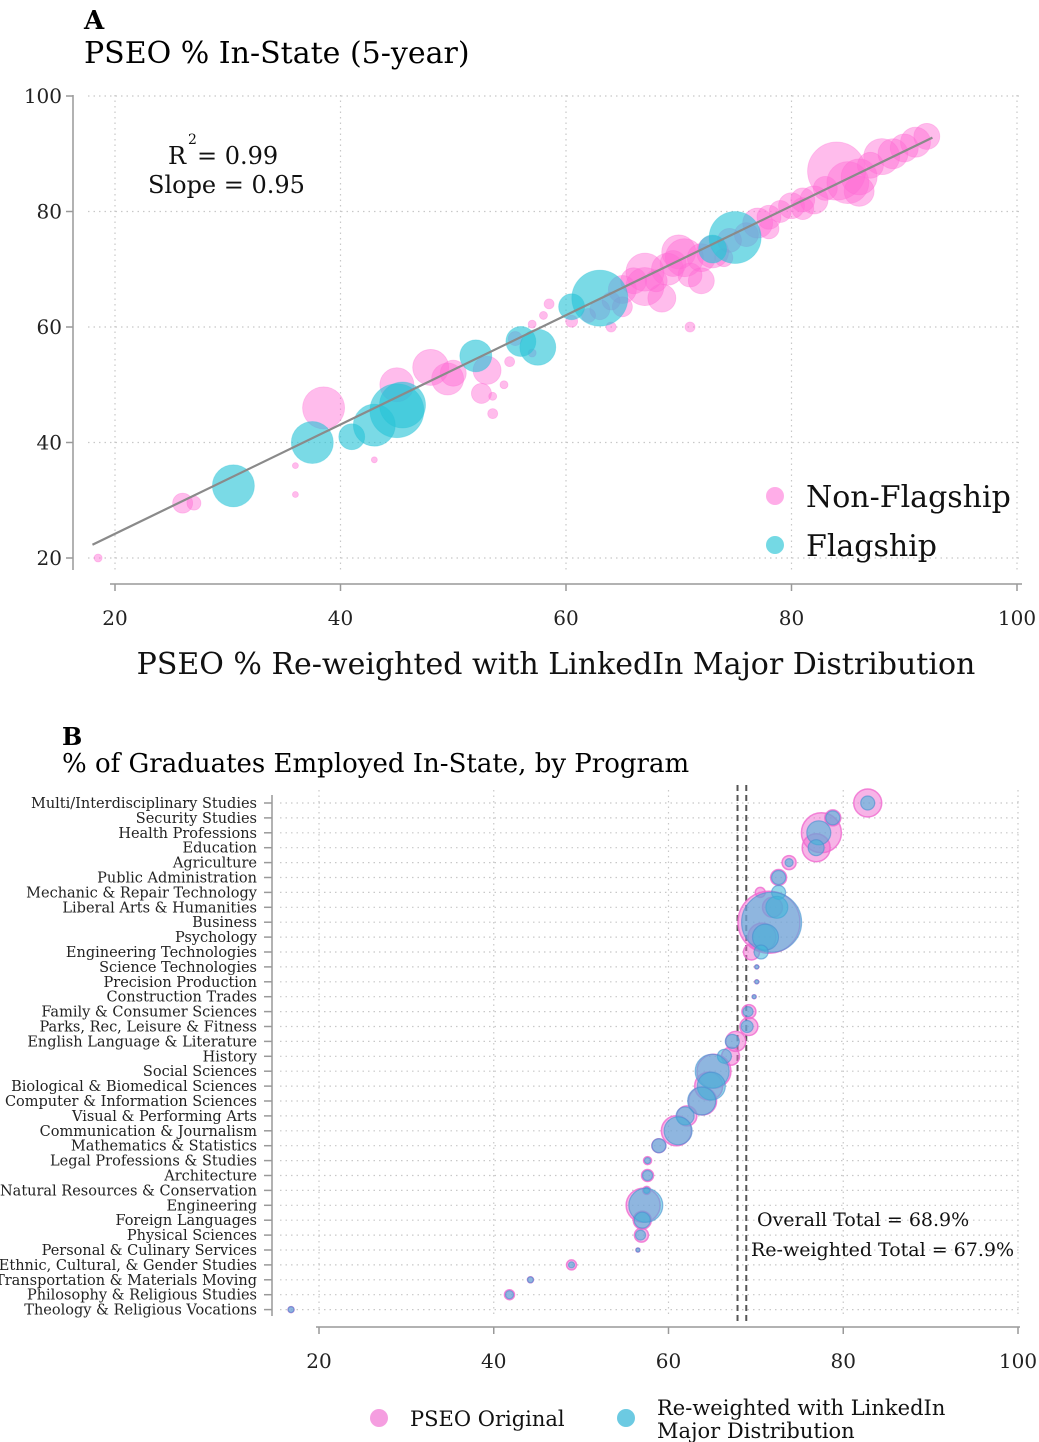 The image size is (1039, 1442). What do you see at coordinates (1018, 1361) in the screenshot?
I see `panel-b-xtick-label: 100` at bounding box center [1018, 1361].